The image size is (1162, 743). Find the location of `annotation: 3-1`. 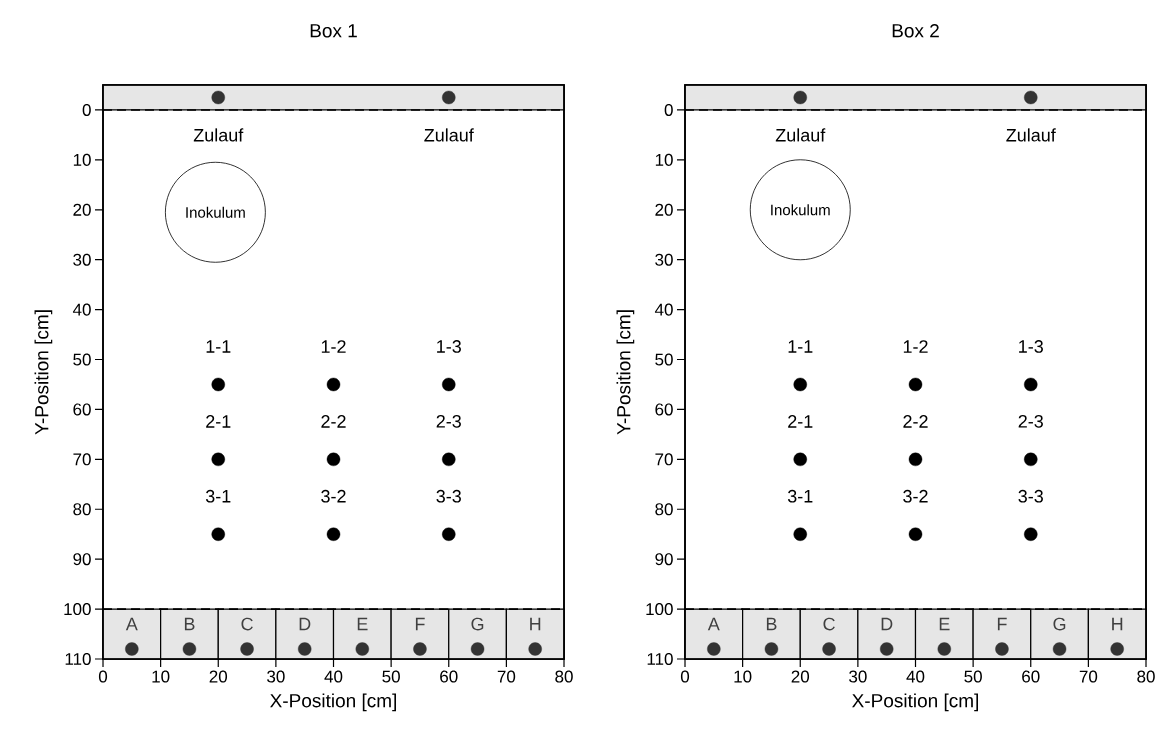

annotation: 3-1 is located at coordinates (218, 496).